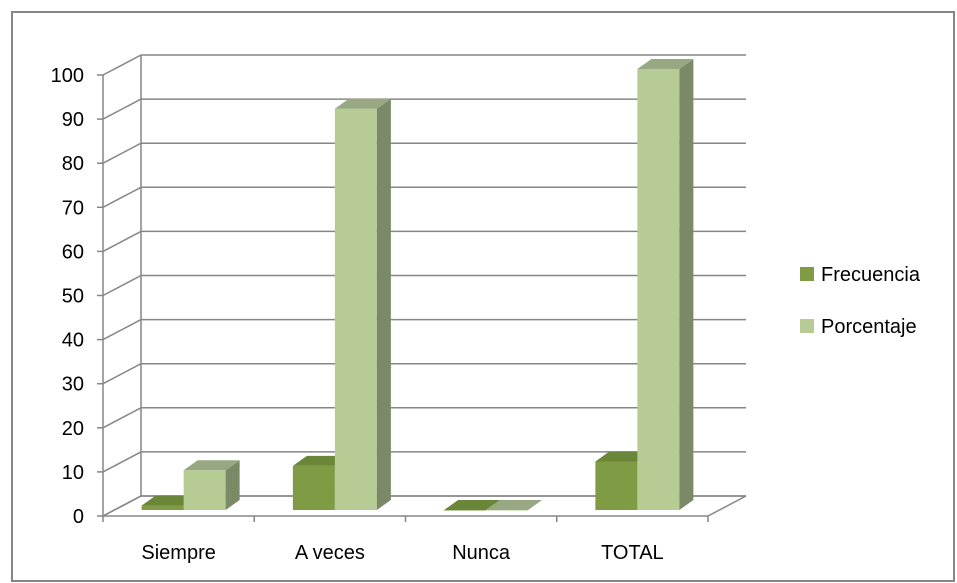  I want to click on y-tick-label: 50, so click(73, 297).